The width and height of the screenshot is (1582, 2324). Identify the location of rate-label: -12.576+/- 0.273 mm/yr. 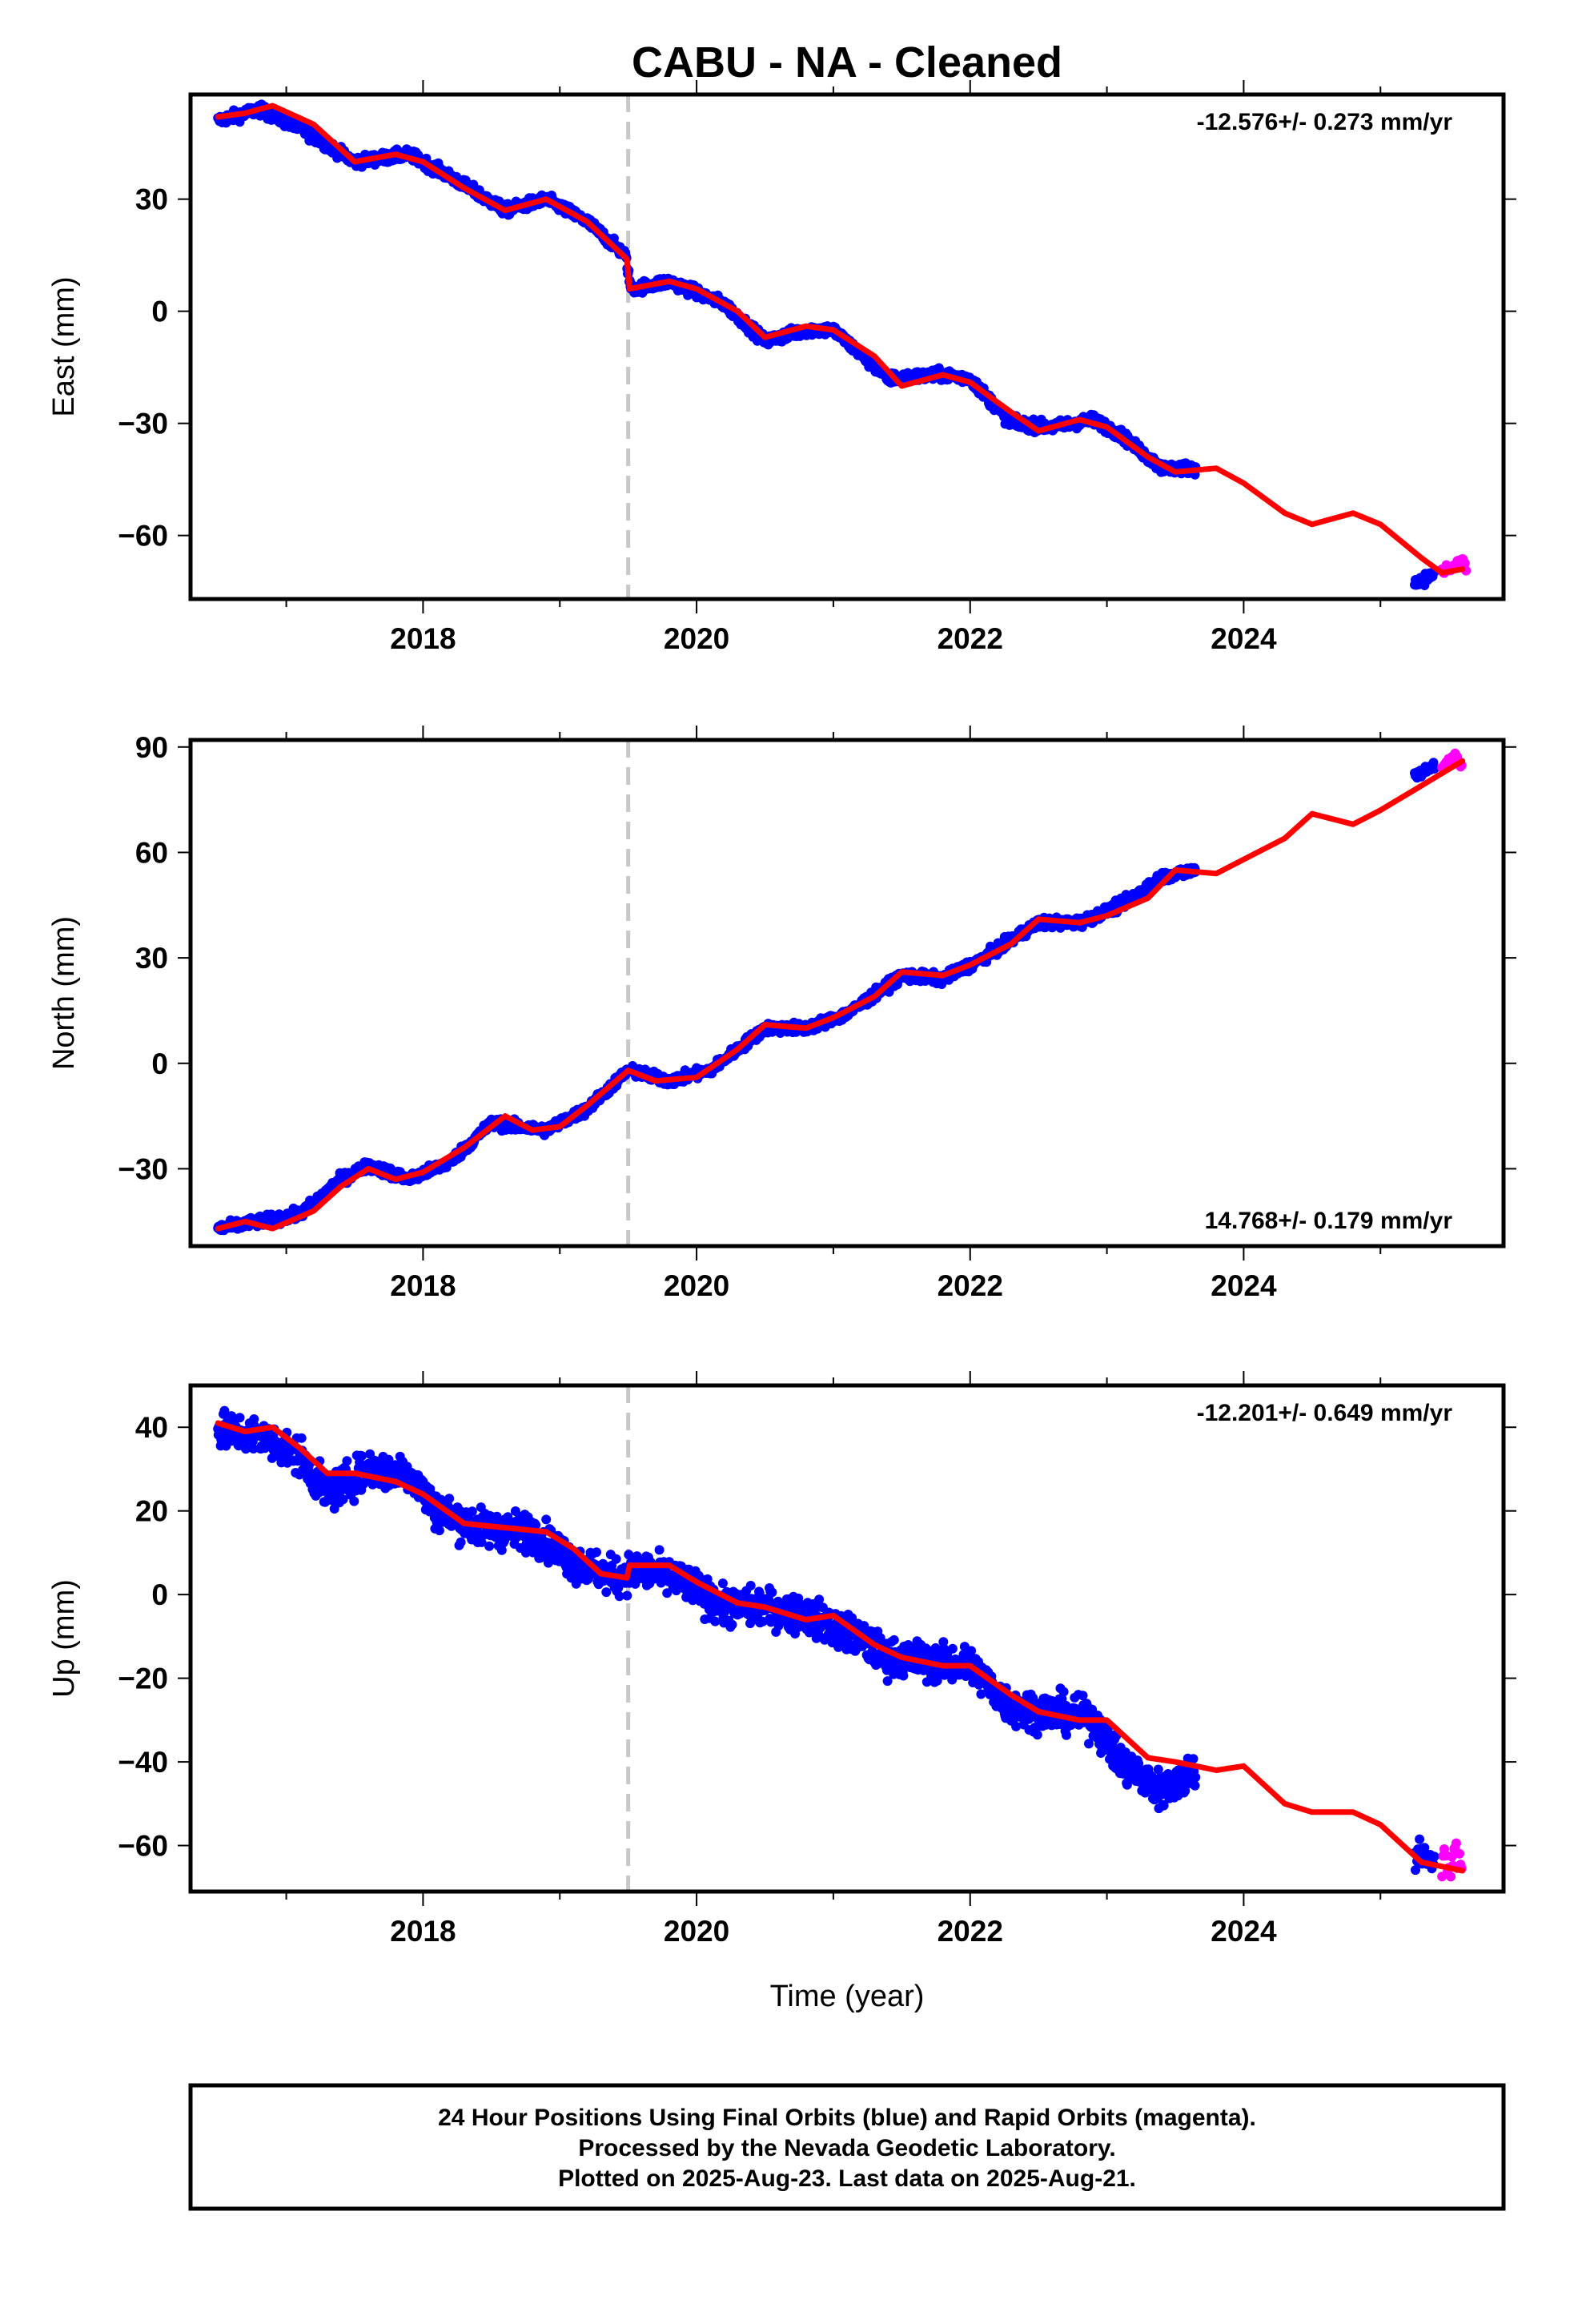
(1325, 122).